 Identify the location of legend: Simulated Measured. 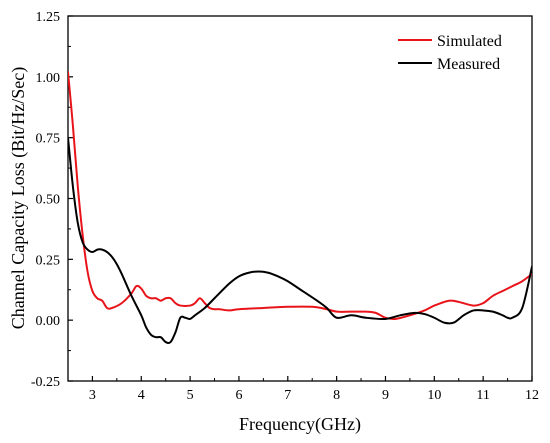
(450, 53).